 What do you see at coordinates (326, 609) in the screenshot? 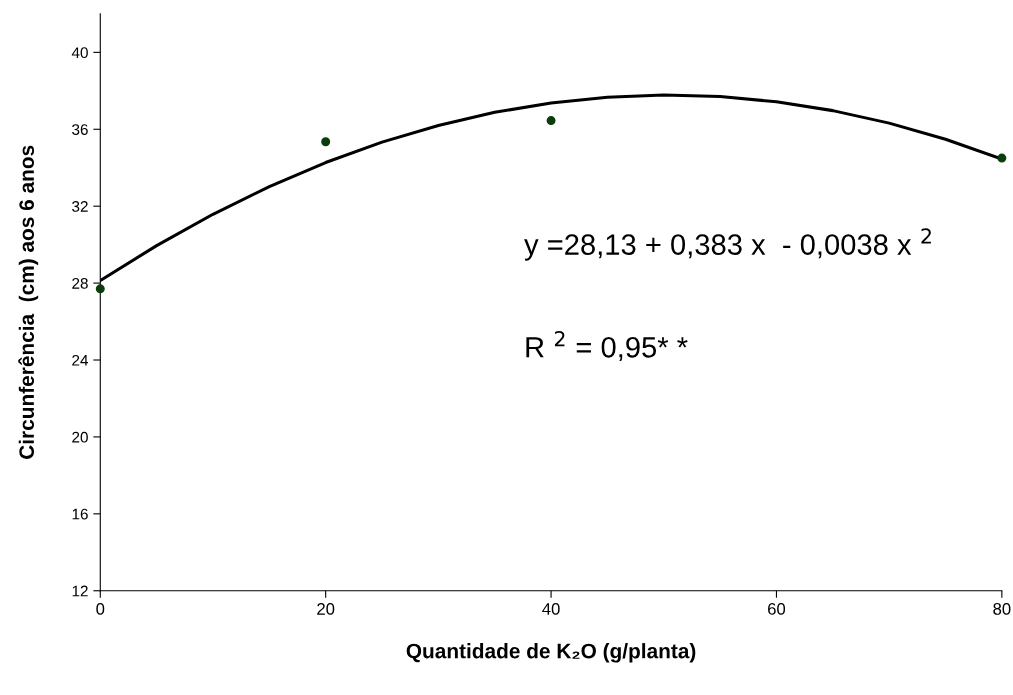
I see `x-tick-label: 20` at bounding box center [326, 609].